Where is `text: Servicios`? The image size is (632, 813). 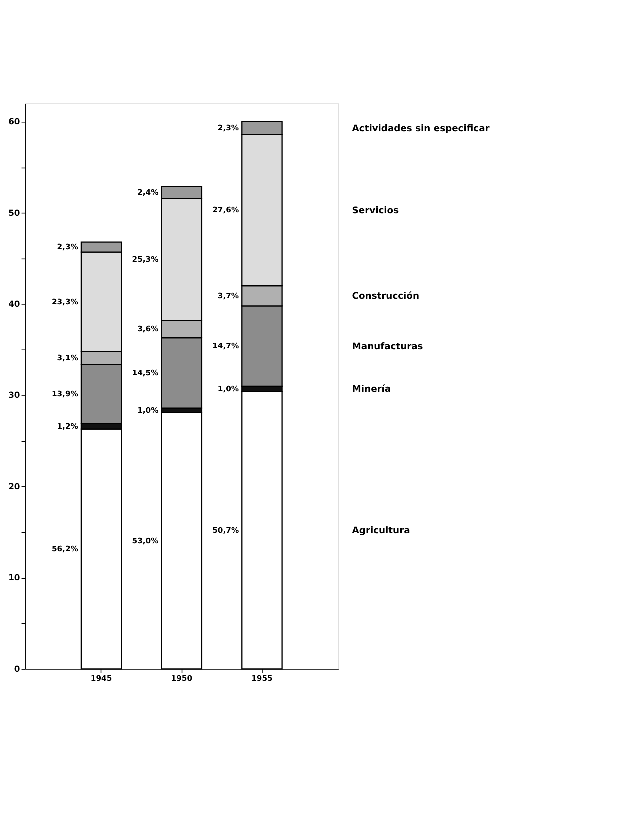
text: Servicios is located at coordinates (376, 210).